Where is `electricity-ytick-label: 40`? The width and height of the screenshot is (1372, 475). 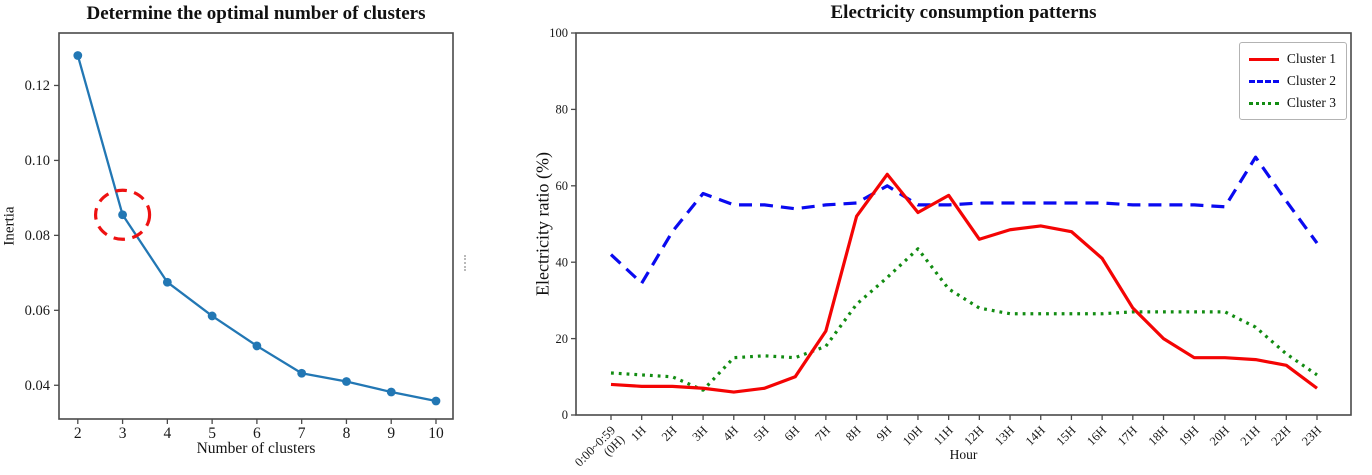 electricity-ytick-label: 40 is located at coordinates (562, 262).